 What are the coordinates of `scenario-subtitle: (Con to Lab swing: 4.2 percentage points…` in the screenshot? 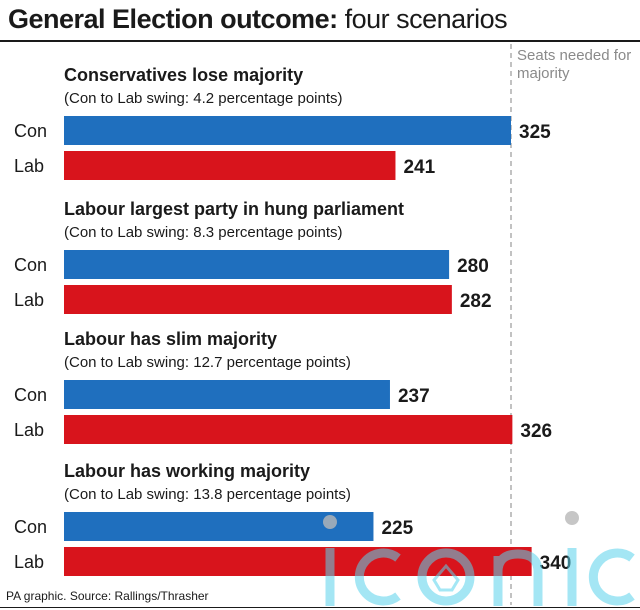 It's located at (203, 98).